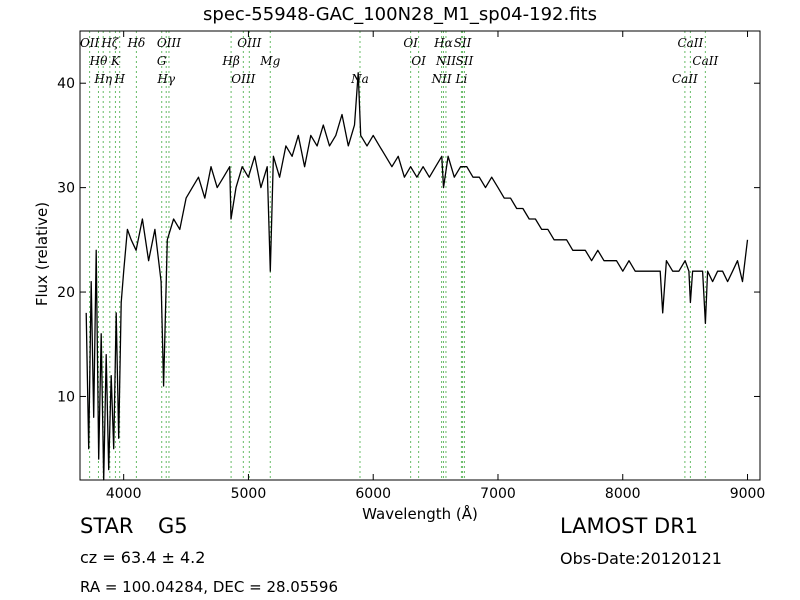 The image size is (800, 600). I want to click on y-axis-label: Flux (relative), so click(42, 254).